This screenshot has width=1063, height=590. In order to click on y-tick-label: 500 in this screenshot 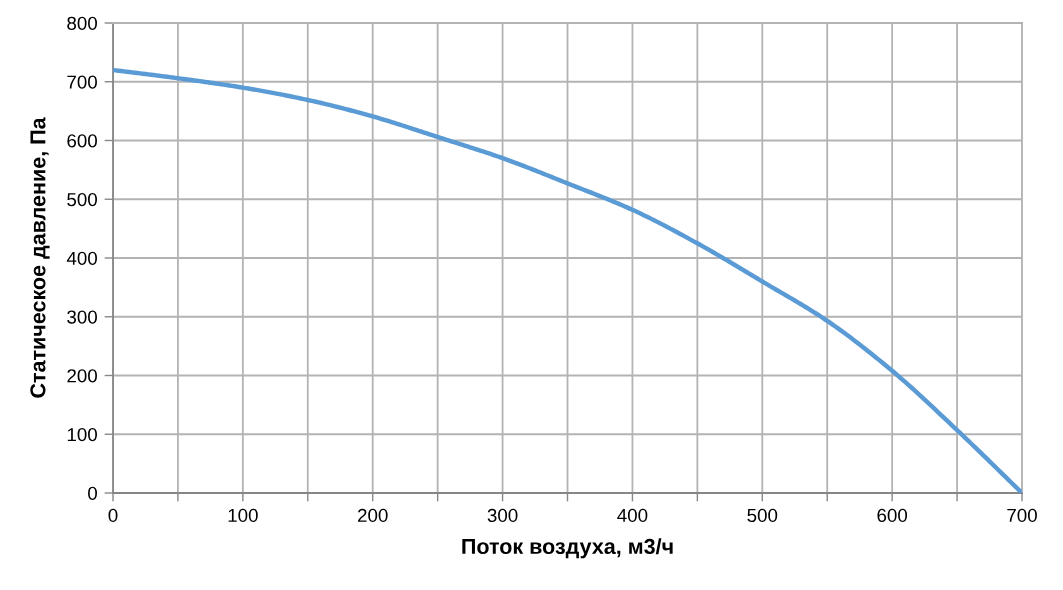, I will do `click(82, 199)`.